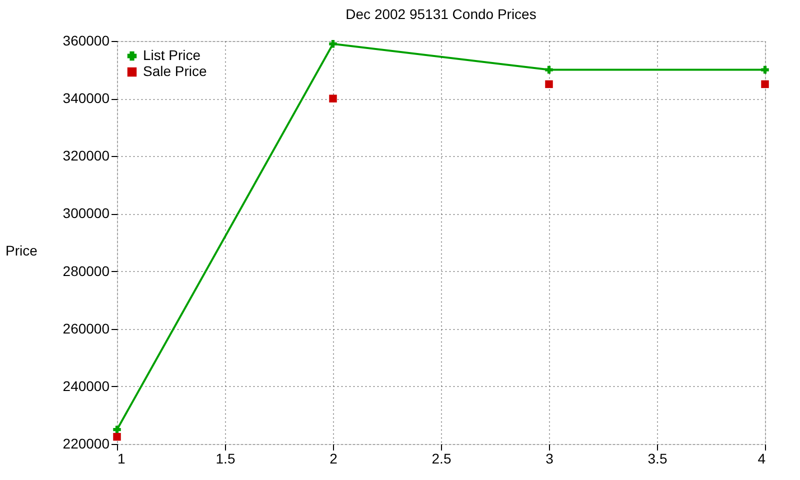 Image resolution: width=800 pixels, height=480 pixels. I want to click on legend-label: Sale Price, so click(175, 71).